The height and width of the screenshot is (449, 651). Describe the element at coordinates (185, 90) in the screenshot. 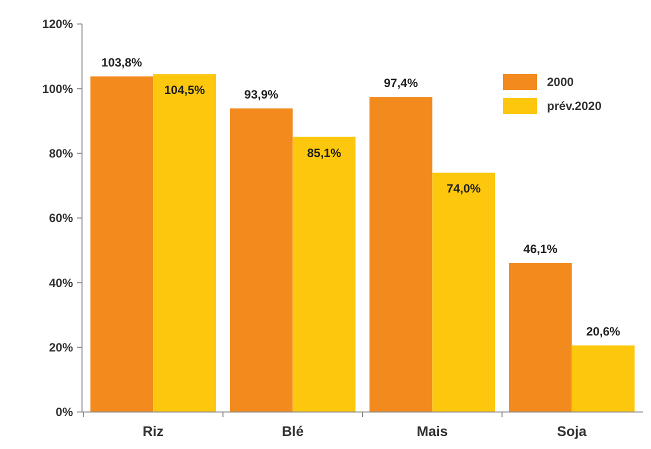

I see `data-label: 104,5%` at that location.